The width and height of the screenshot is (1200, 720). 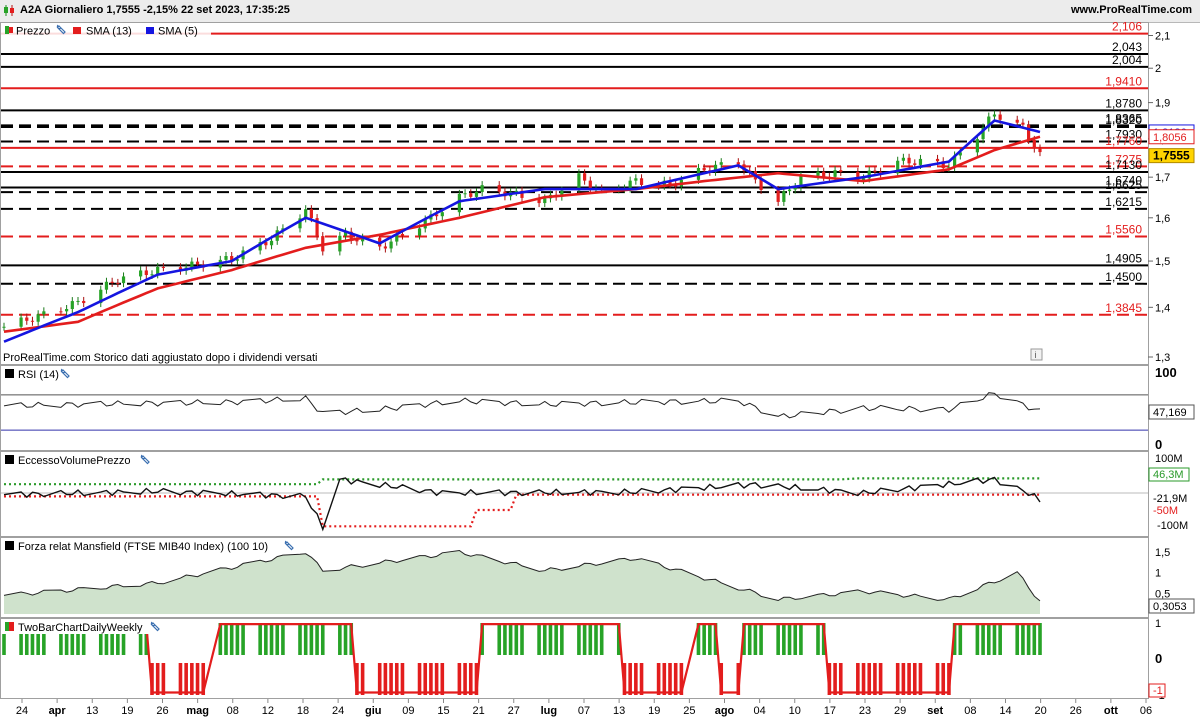 What do you see at coordinates (725, 711) in the screenshot?
I see `x-tick-label: ago` at bounding box center [725, 711].